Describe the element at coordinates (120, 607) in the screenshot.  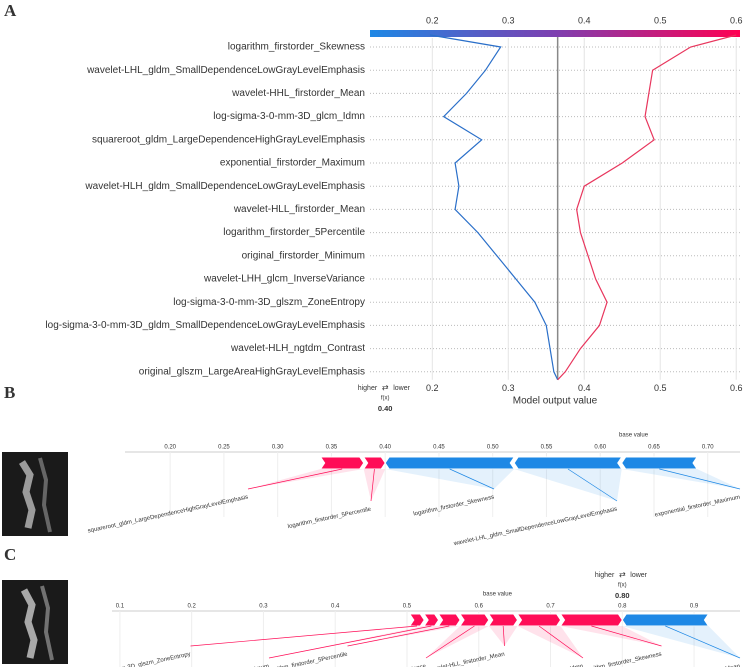
I see `x-tick-label: 0.1` at that location.